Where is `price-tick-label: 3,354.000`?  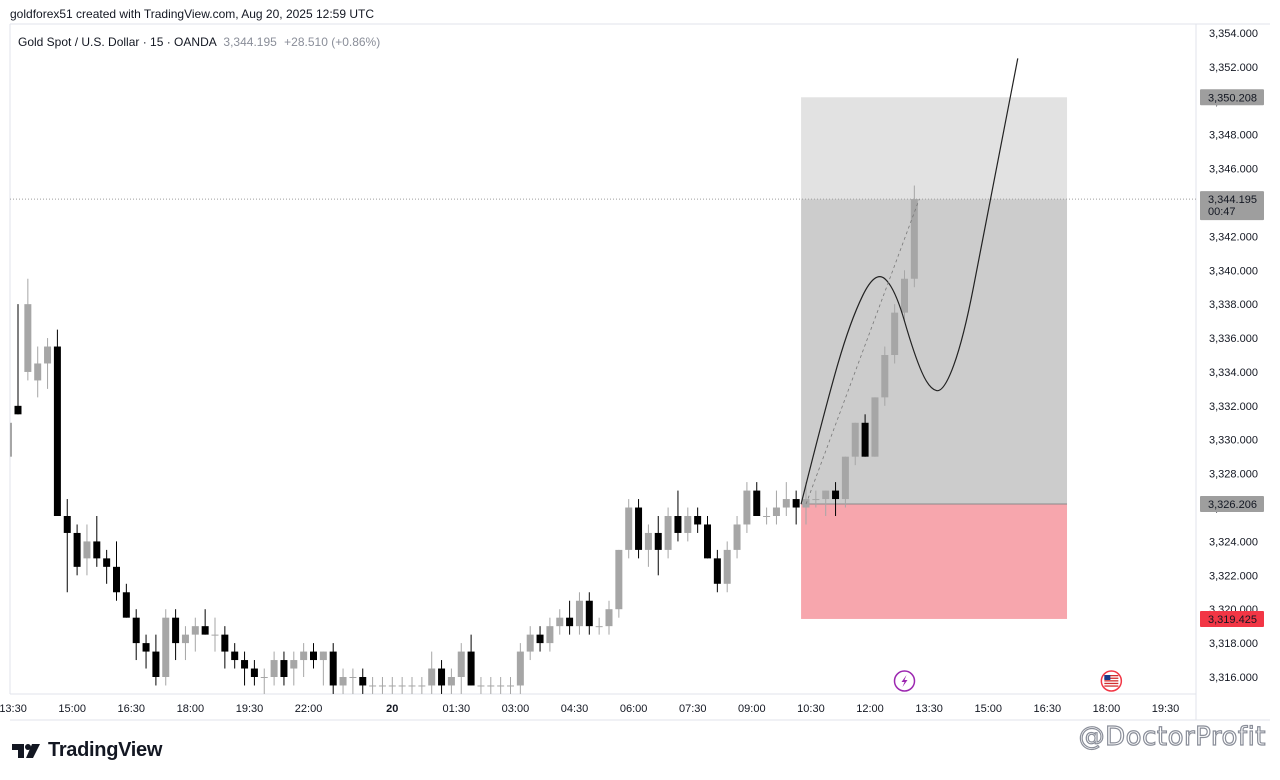 price-tick-label: 3,354.000 is located at coordinates (1233, 34).